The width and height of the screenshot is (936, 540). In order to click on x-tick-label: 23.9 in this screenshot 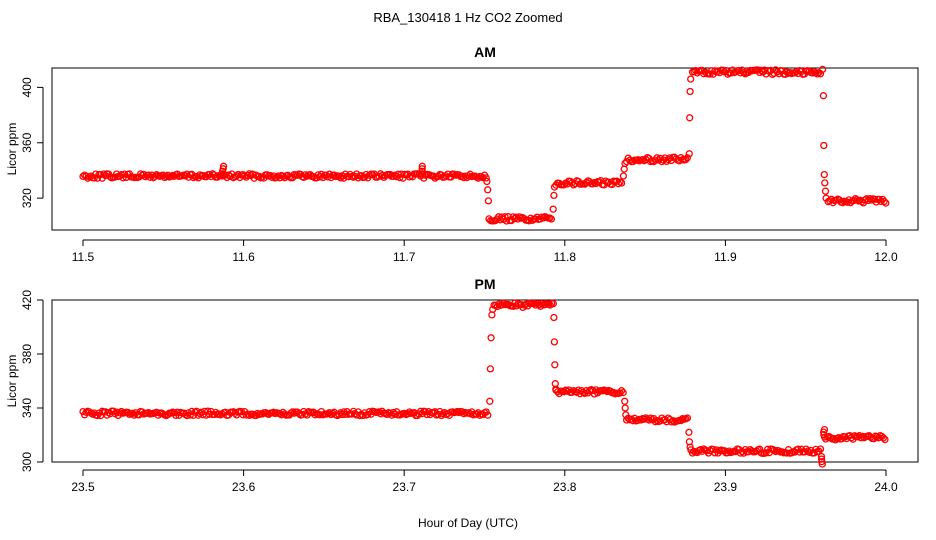, I will do `click(726, 487)`.